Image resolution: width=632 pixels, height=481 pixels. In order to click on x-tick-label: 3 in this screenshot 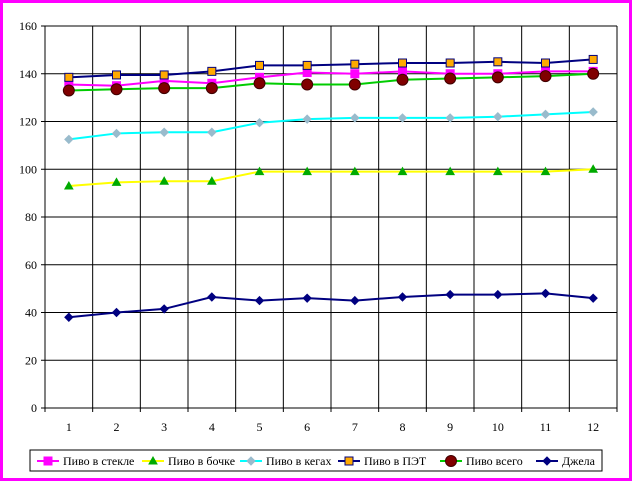, I will do `click(164, 427)`.